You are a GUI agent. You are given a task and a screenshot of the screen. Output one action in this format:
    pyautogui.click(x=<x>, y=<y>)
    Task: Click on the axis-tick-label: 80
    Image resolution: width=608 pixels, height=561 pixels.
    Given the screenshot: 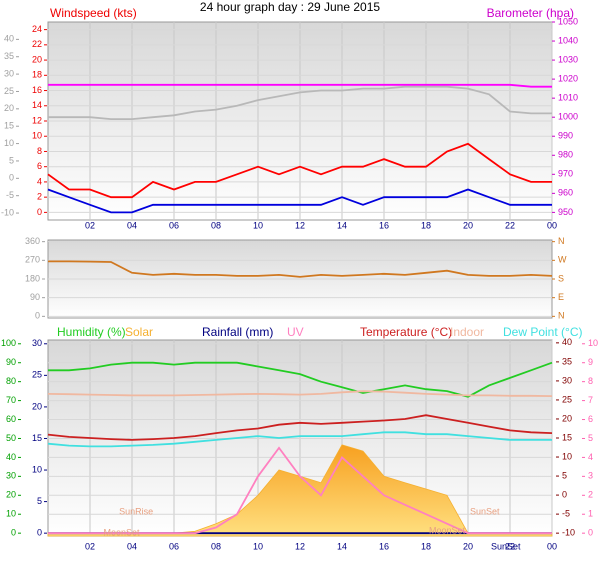 What is the action you would take?
    pyautogui.click(x=11, y=381)
    